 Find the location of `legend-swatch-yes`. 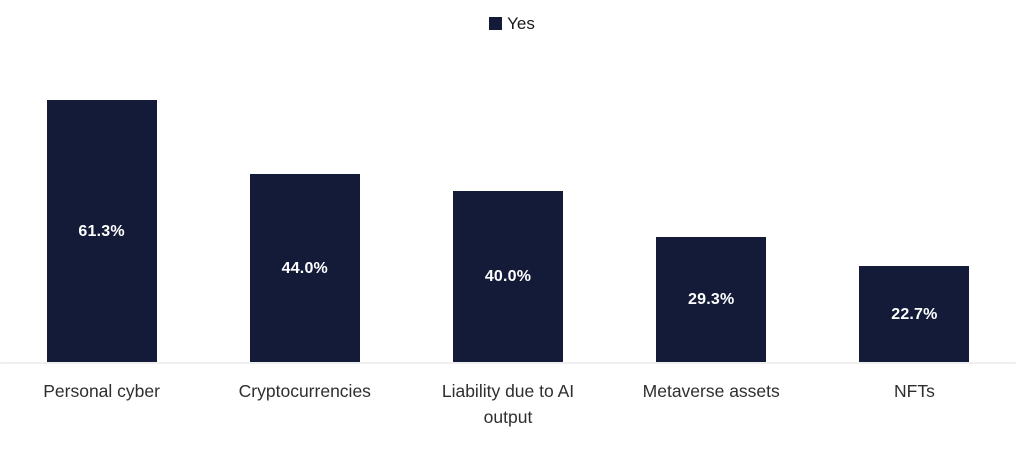

legend-swatch-yes is located at coordinates (496, 23).